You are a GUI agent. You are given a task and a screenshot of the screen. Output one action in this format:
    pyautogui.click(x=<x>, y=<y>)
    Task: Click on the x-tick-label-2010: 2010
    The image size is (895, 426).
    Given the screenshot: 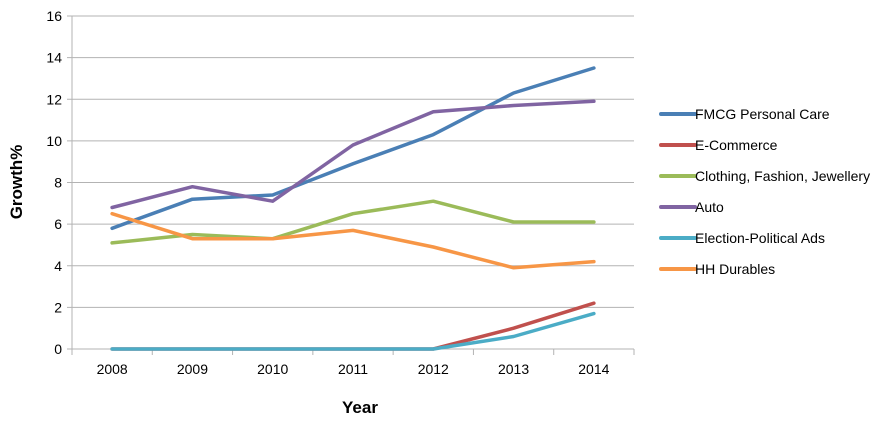 What is the action you would take?
    pyautogui.click(x=272, y=369)
    